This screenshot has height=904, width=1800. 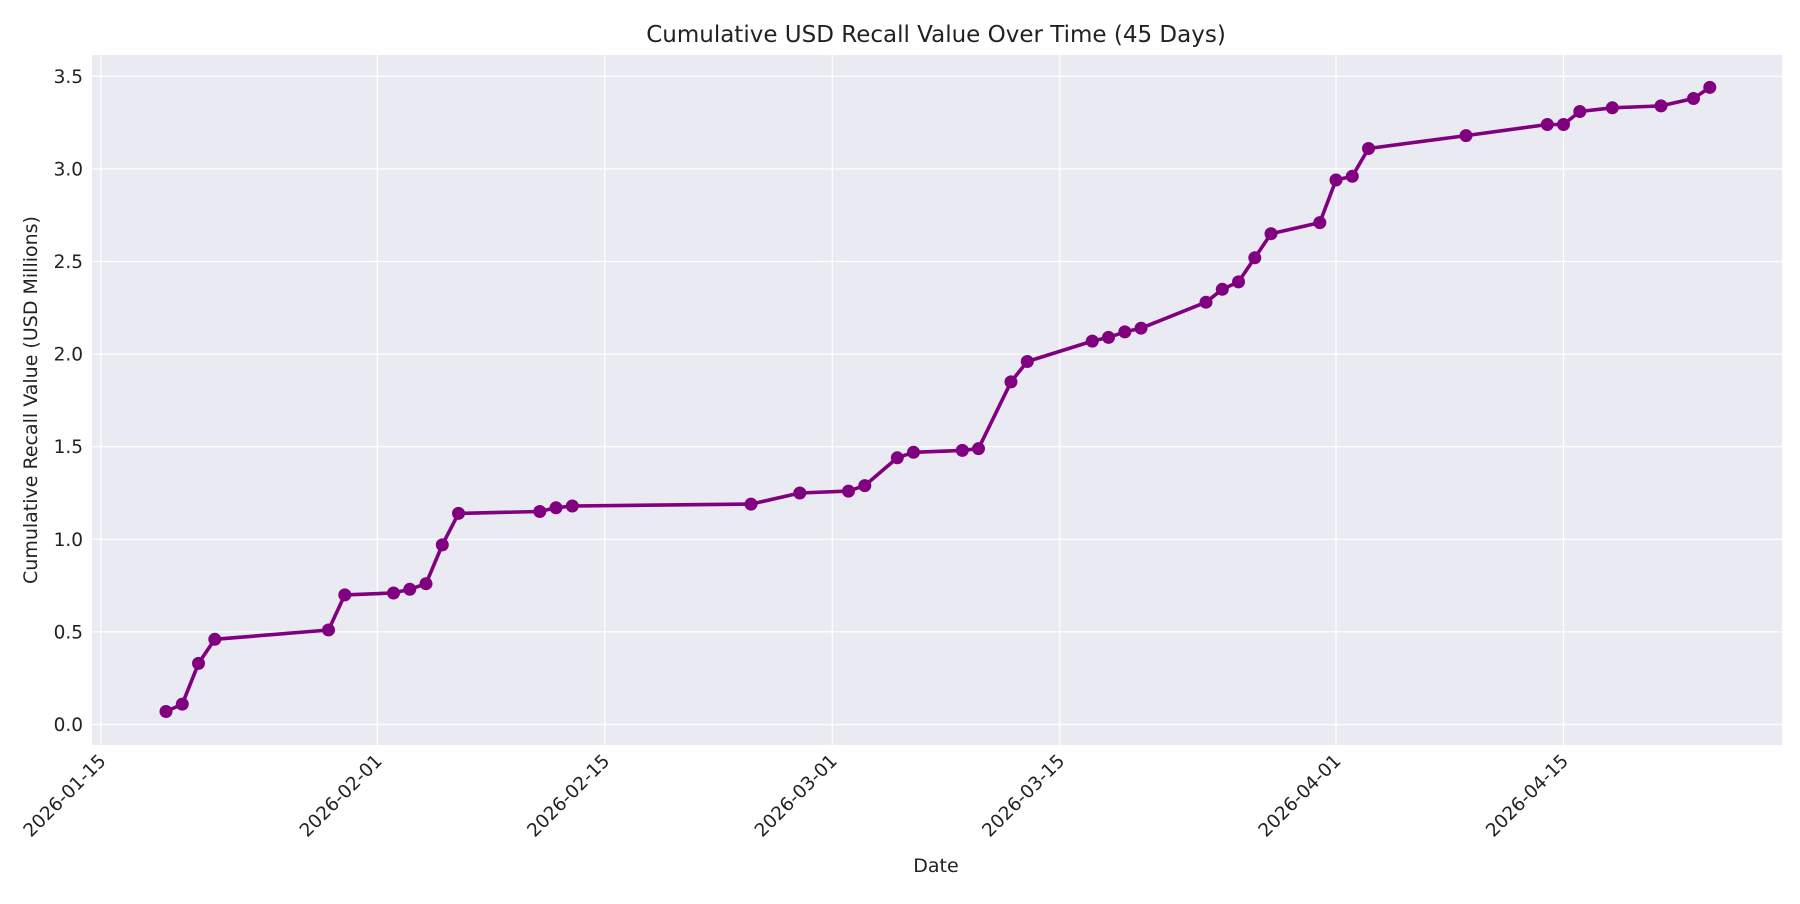 What do you see at coordinates (341, 796) in the screenshot?
I see `x-tick-label: 2026-02-01` at bounding box center [341, 796].